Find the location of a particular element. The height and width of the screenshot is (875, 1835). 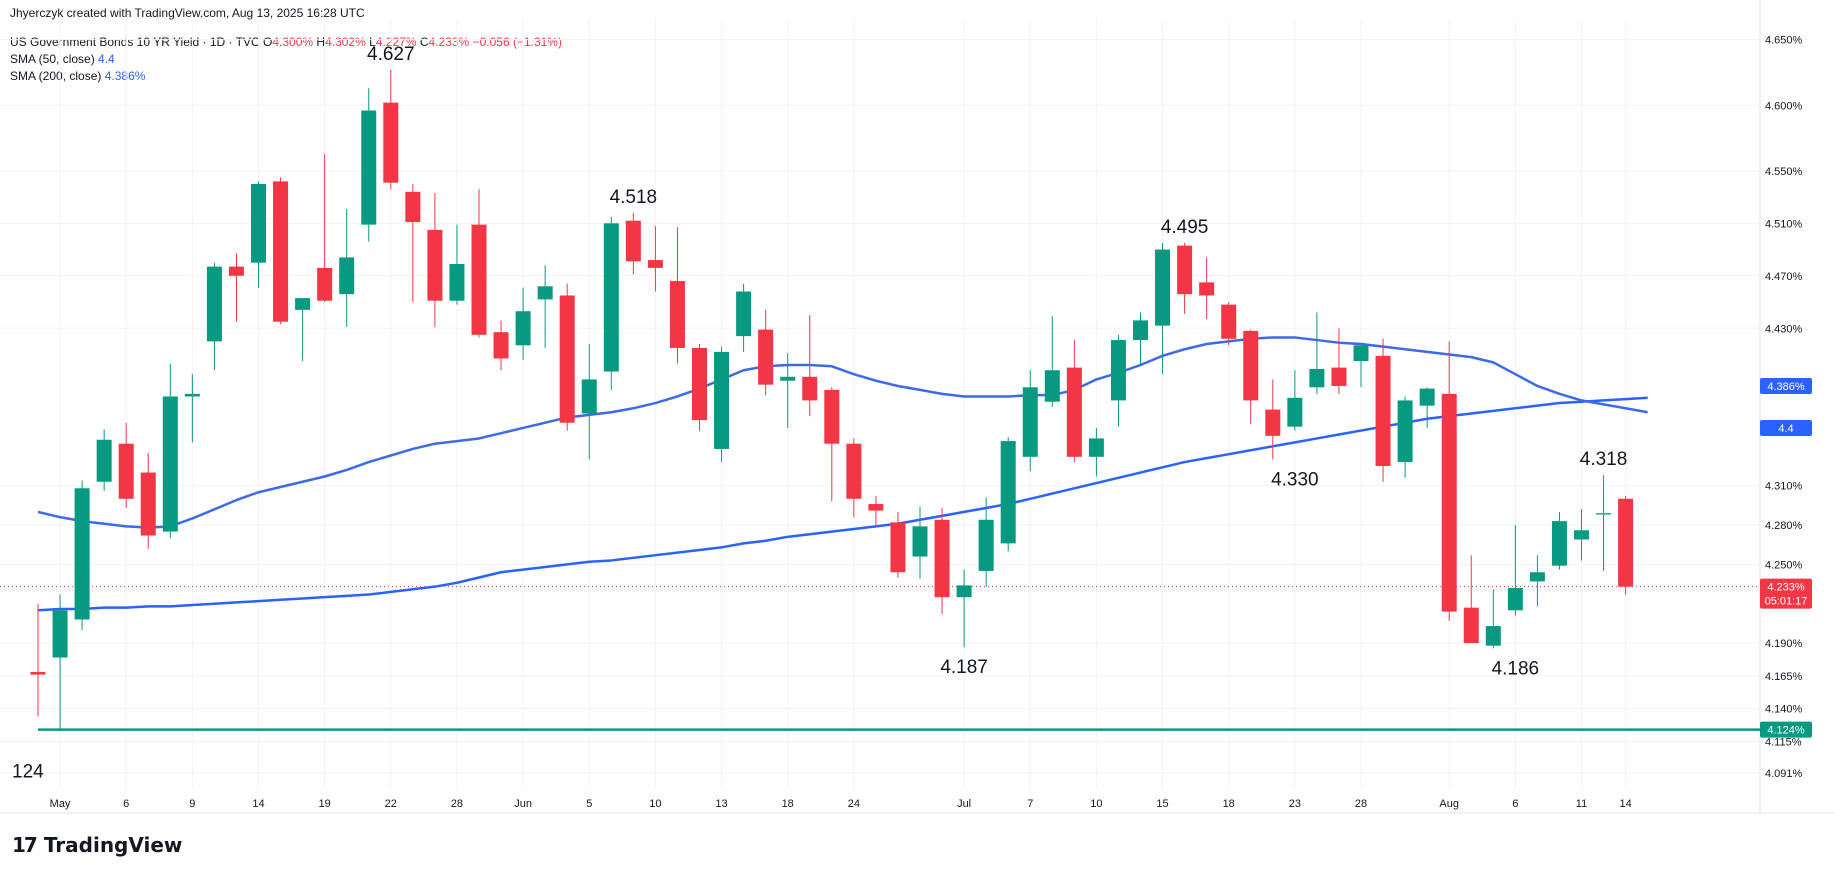

sma200-value: 4.386% is located at coordinates (125, 76).